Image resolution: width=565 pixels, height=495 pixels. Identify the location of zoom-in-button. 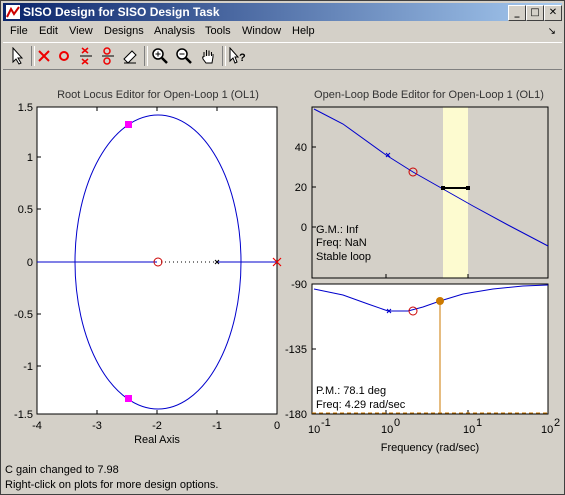
(160, 56).